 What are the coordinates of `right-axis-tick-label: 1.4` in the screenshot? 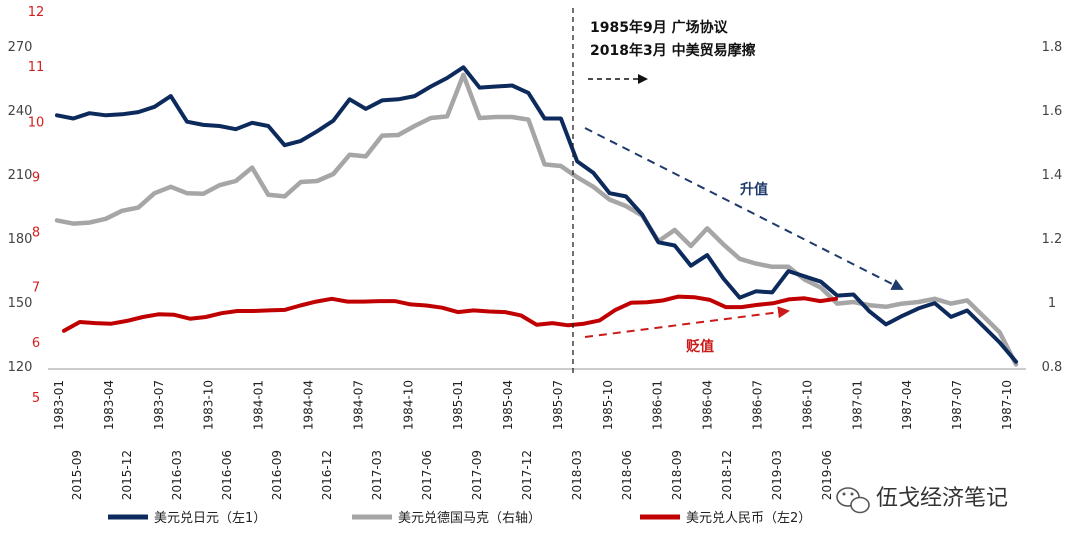 It's located at (1052, 175).